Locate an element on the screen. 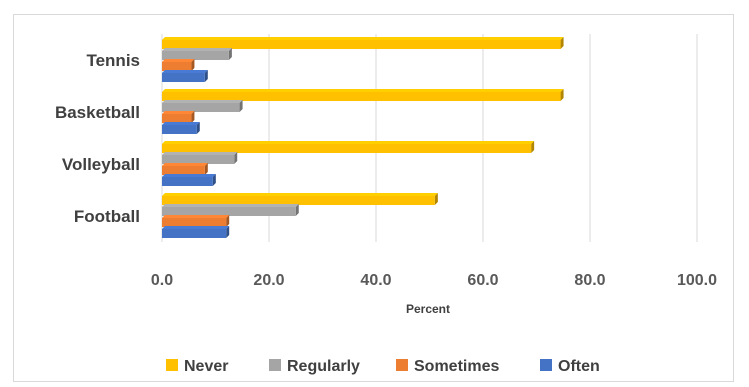 Image resolution: width=749 pixels, height=387 pixels. bar-tennis-regularly is located at coordinates (197, 54).